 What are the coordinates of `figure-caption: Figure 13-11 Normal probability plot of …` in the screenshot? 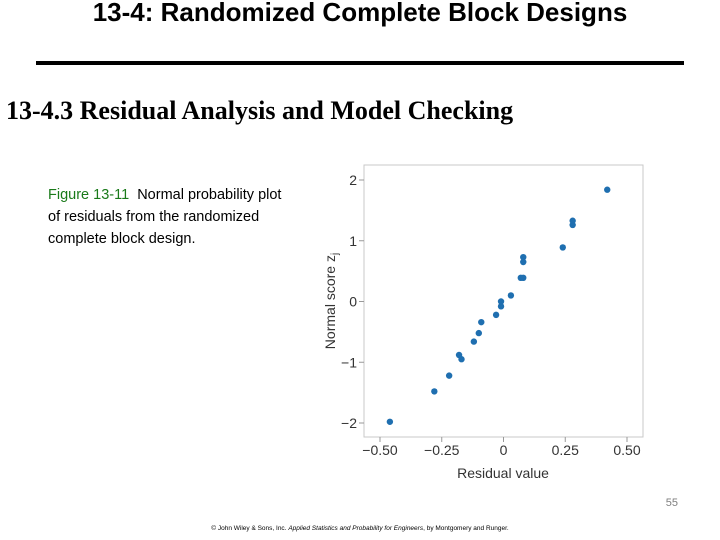 It's located at (171, 217).